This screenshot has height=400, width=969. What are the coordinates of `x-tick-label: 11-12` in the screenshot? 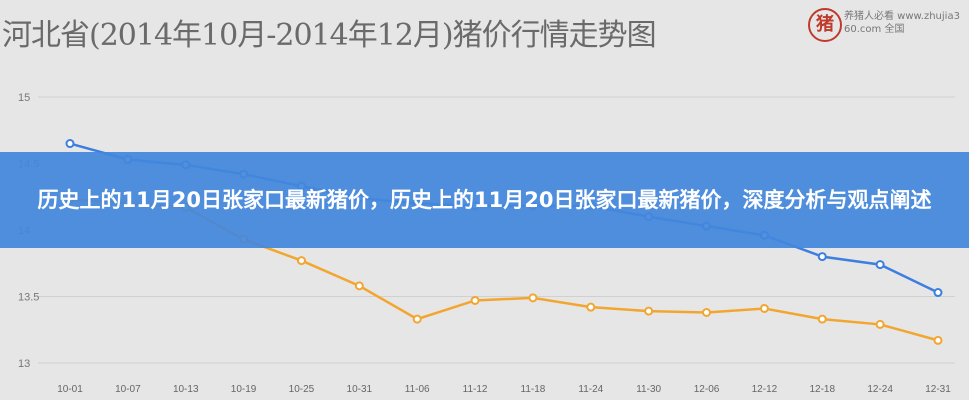 It's located at (475, 389).